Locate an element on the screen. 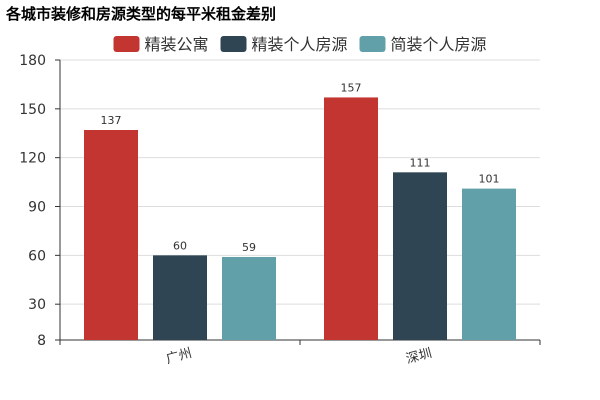 Image resolution: width=600 pixels, height=400 pixels. legend-item: 简装个人房源 is located at coordinates (423, 44).